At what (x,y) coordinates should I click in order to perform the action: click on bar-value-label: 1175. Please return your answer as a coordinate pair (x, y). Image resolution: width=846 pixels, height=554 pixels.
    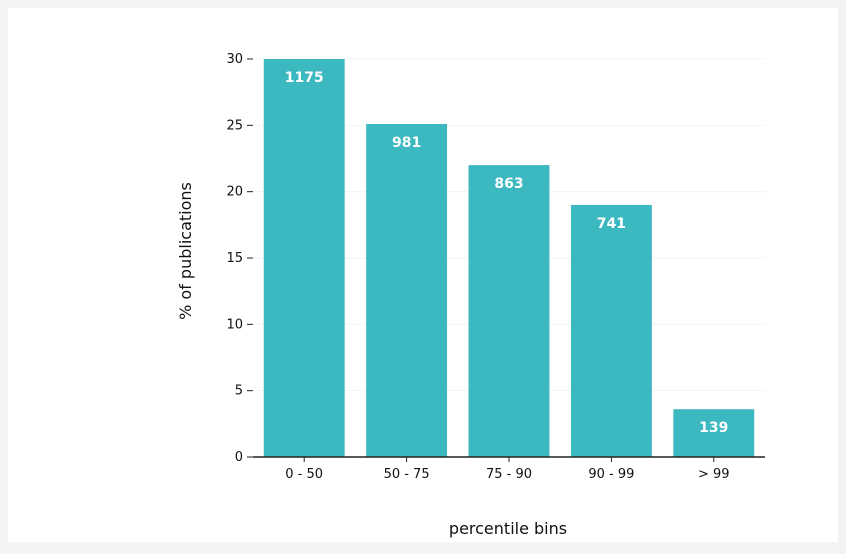
    Looking at the image, I should click on (304, 78).